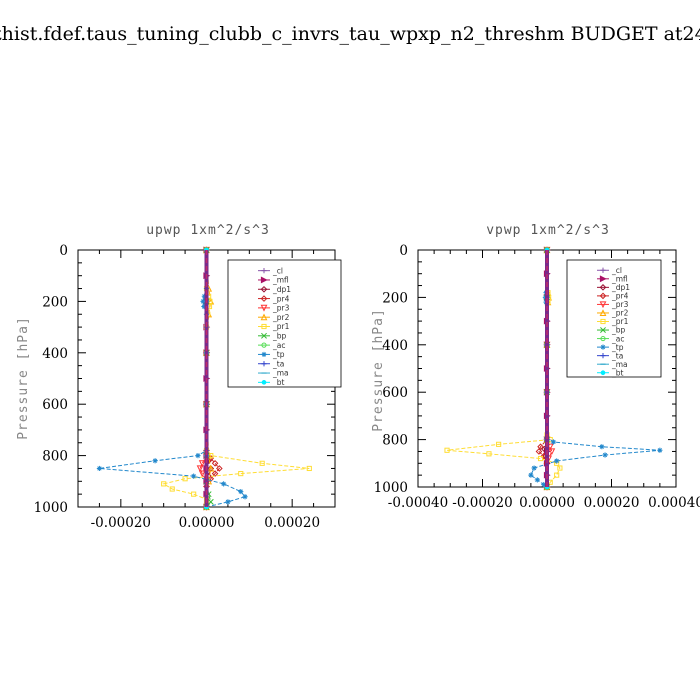 This screenshot has width=700, height=700. What do you see at coordinates (620, 296) in the screenshot?
I see `legend-label: _pr4` at bounding box center [620, 296].